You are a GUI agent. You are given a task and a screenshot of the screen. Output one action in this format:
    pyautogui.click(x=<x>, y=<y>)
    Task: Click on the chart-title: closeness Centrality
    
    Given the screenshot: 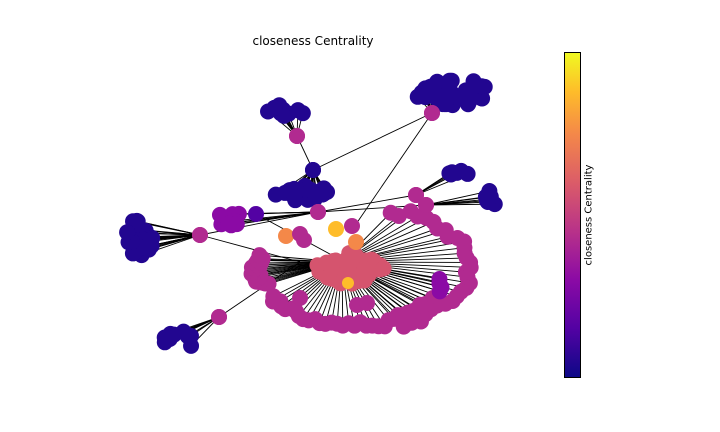 What is the action you would take?
    pyautogui.click(x=313, y=41)
    